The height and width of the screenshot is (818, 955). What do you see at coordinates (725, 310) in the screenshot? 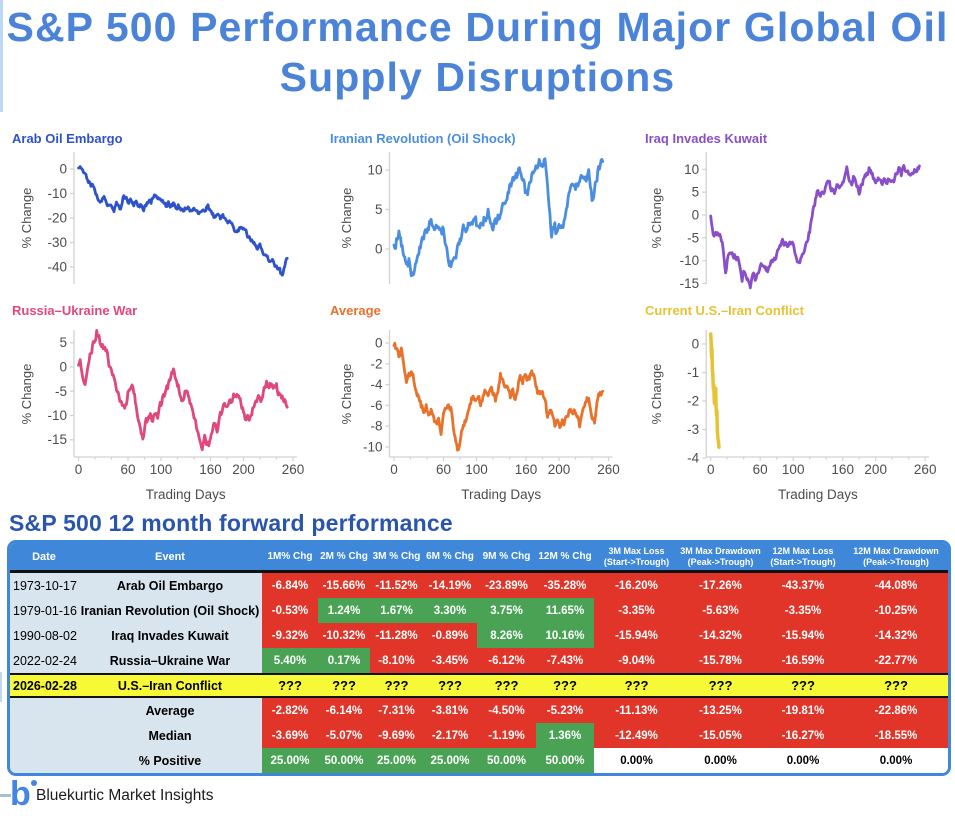
I see `svg-text: Current U.S.–Iran Conflict` at bounding box center [725, 310].